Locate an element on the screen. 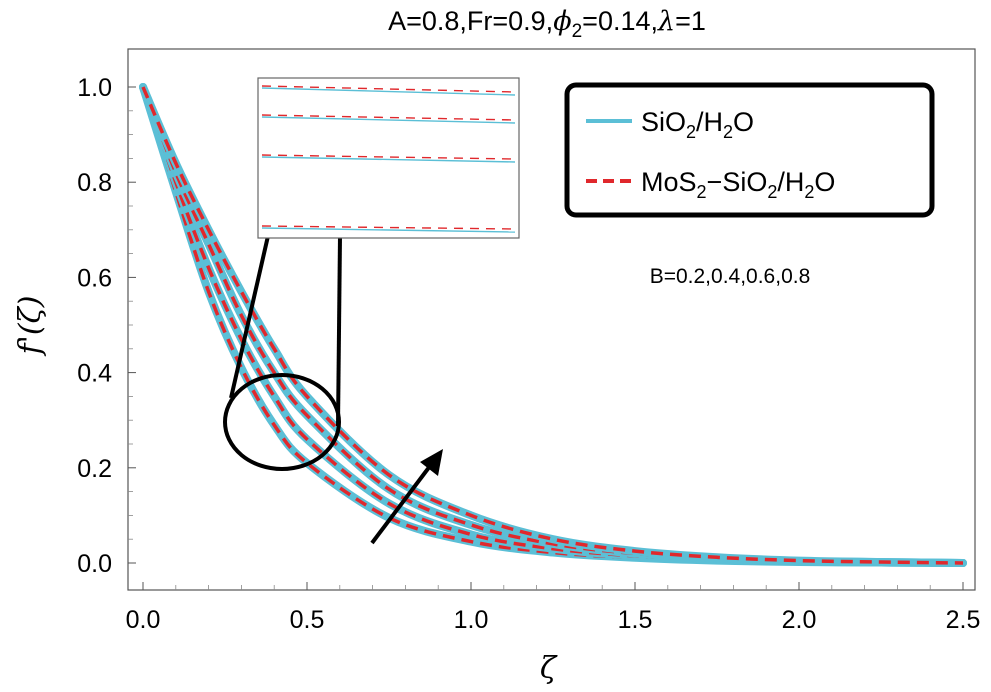  chart-title-part: 2 is located at coordinates (577, 31).